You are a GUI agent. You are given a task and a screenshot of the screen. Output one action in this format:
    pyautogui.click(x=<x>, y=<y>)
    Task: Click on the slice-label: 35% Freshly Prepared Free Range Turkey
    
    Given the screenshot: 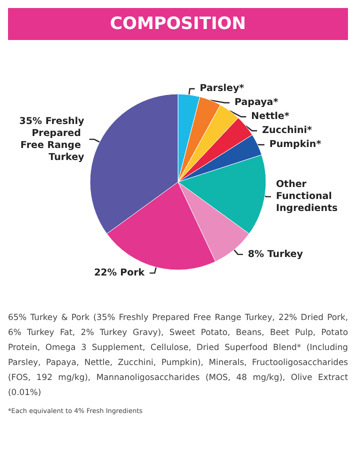 What is the action you would take?
    pyautogui.click(x=52, y=139)
    